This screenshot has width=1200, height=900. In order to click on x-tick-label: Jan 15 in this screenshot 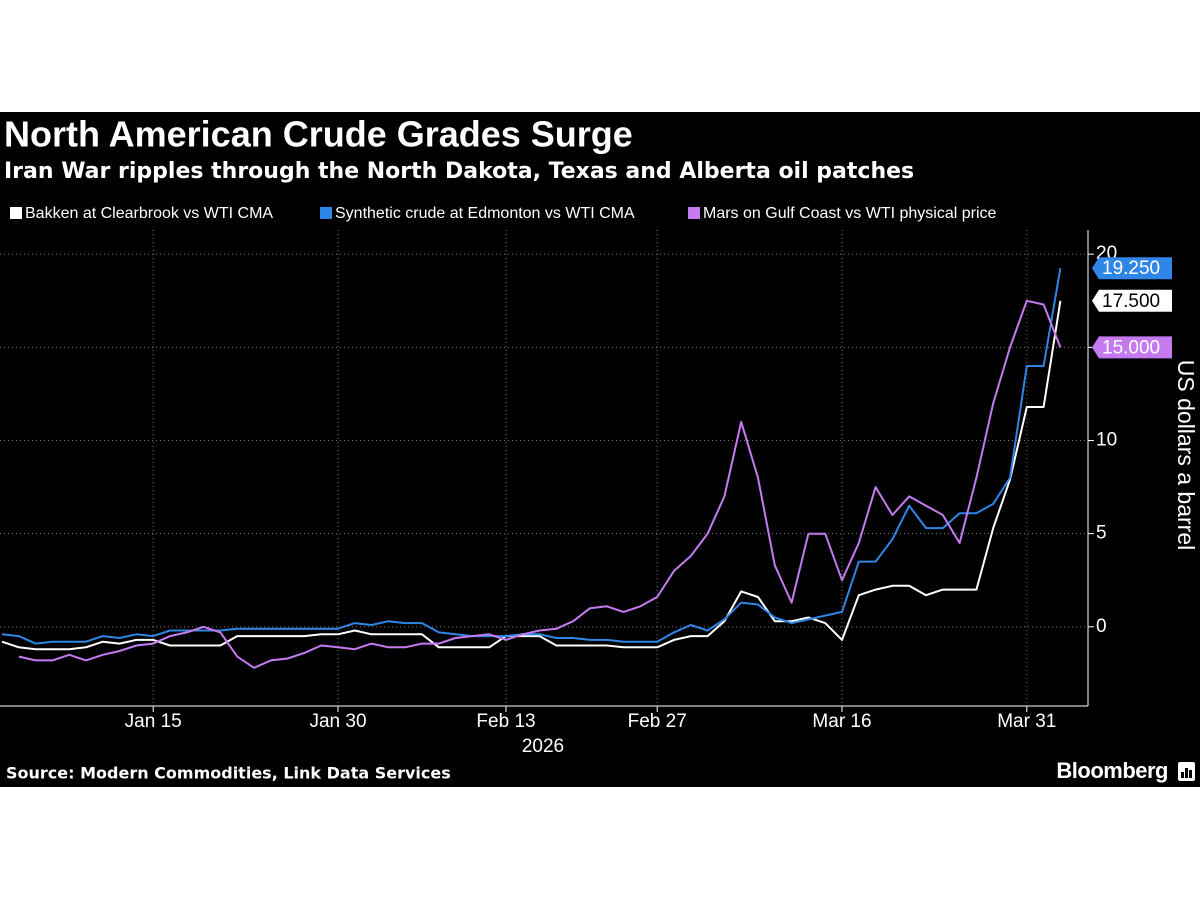, I will do `click(153, 721)`.